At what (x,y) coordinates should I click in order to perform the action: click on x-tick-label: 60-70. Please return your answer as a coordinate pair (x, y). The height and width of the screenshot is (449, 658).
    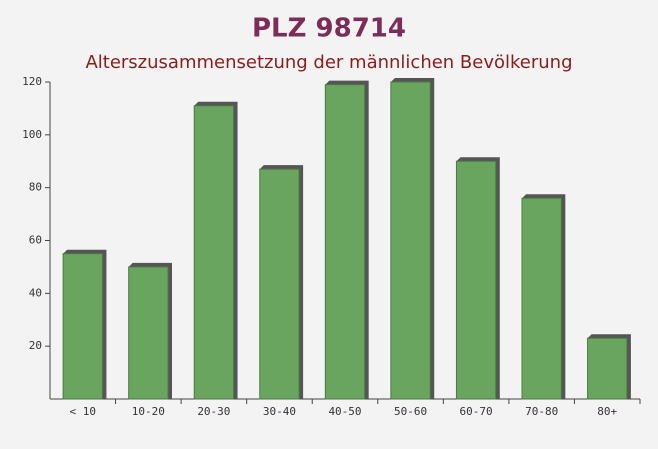
    Looking at the image, I should click on (476, 411).